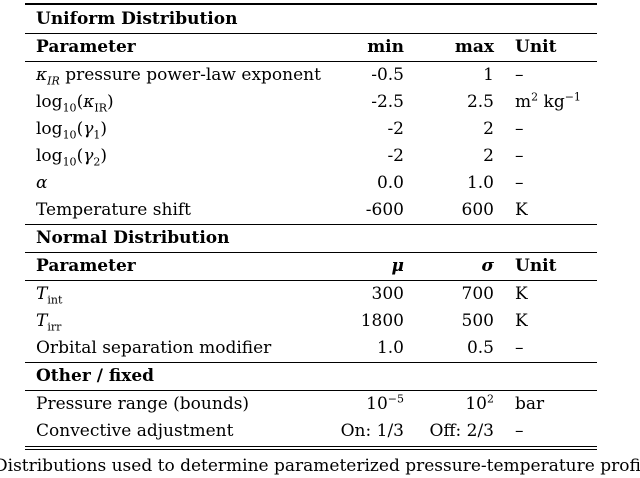  What do you see at coordinates (320, 321) in the screenshot?
I see `table-row: Tirr 1800 500 K` at bounding box center [320, 321].